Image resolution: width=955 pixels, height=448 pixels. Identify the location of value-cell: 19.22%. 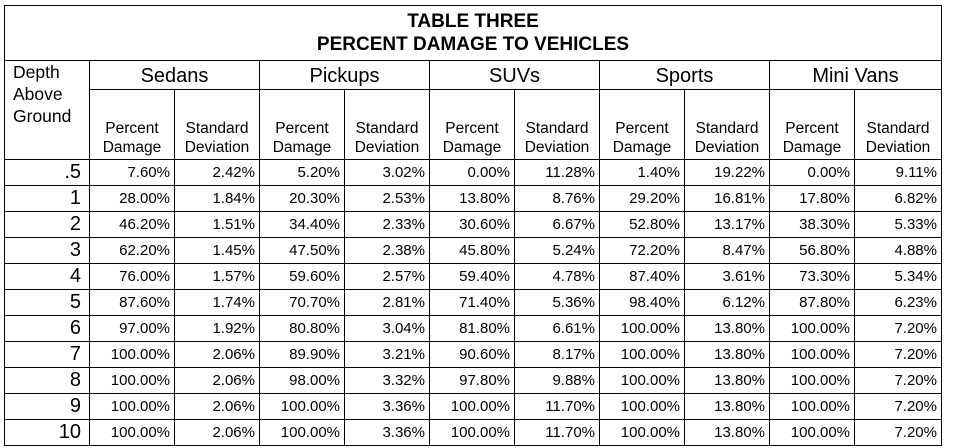
(727, 172).